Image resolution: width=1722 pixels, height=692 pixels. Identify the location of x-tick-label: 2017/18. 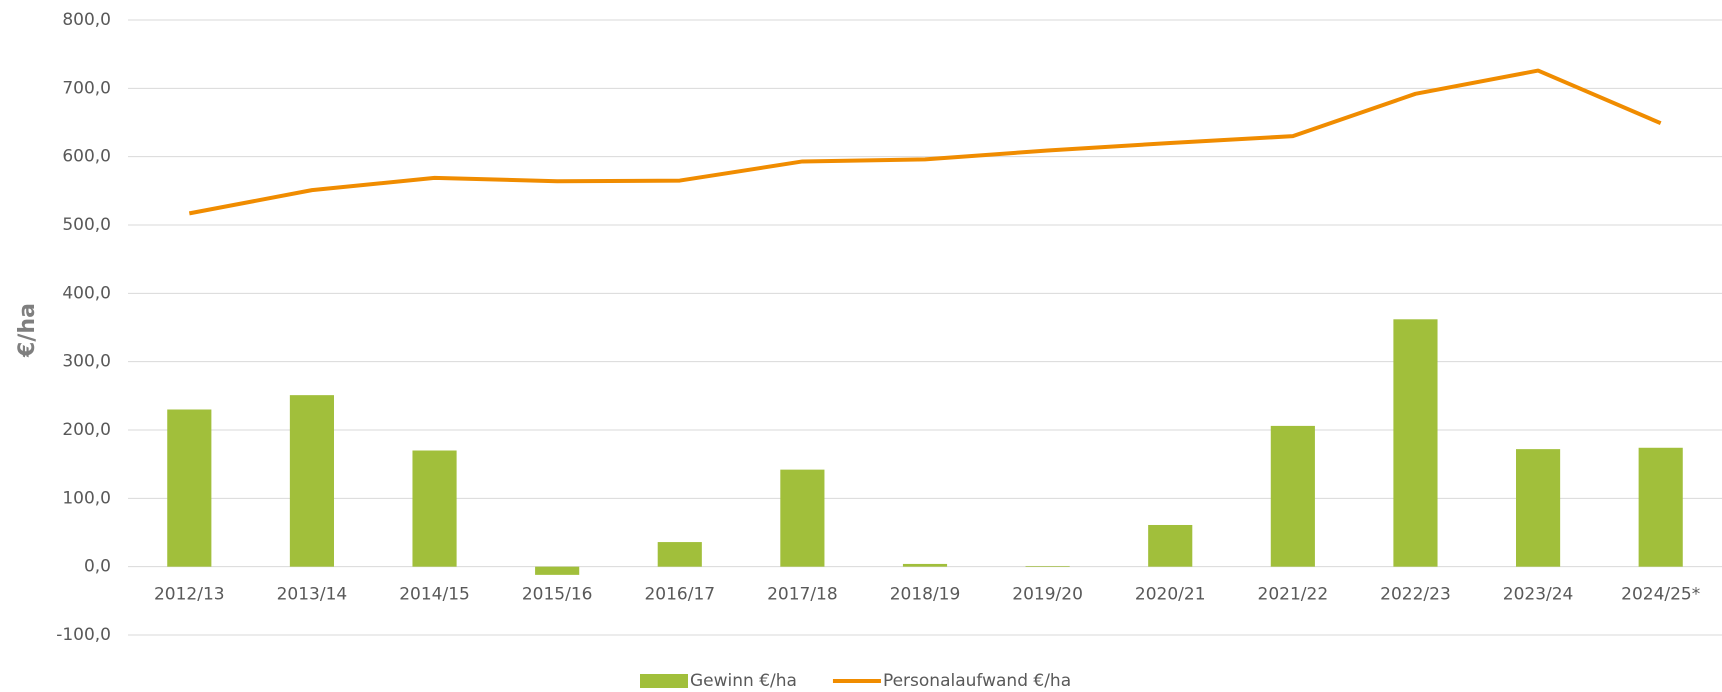
(802, 595).